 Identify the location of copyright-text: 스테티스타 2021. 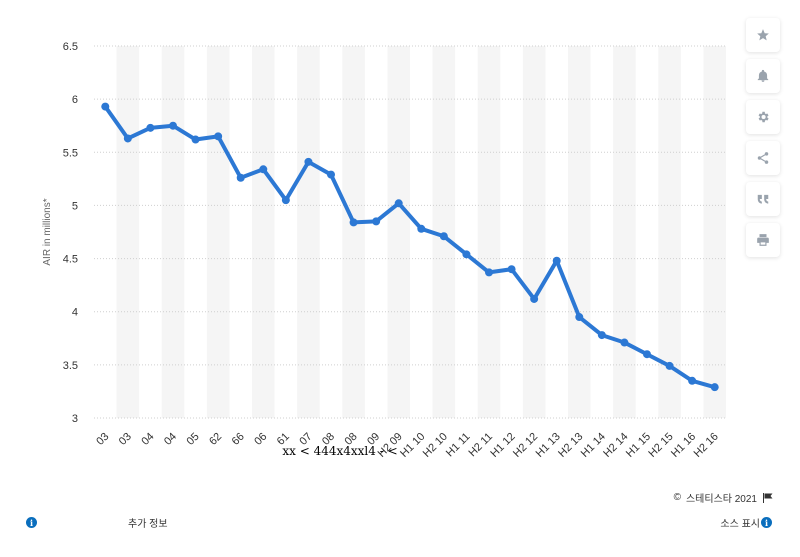
(721, 499).